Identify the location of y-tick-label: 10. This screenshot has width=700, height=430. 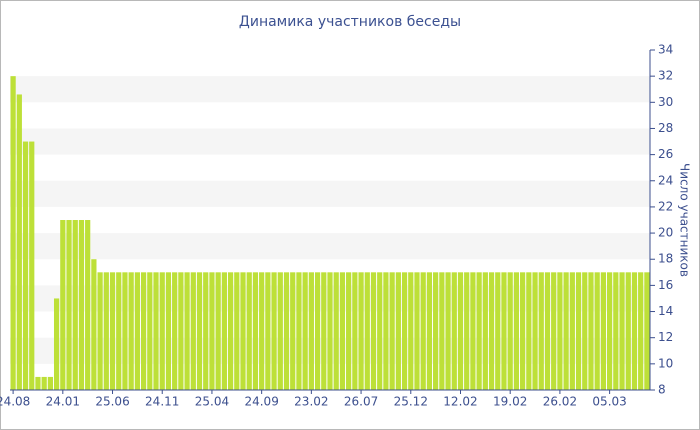
(665, 363).